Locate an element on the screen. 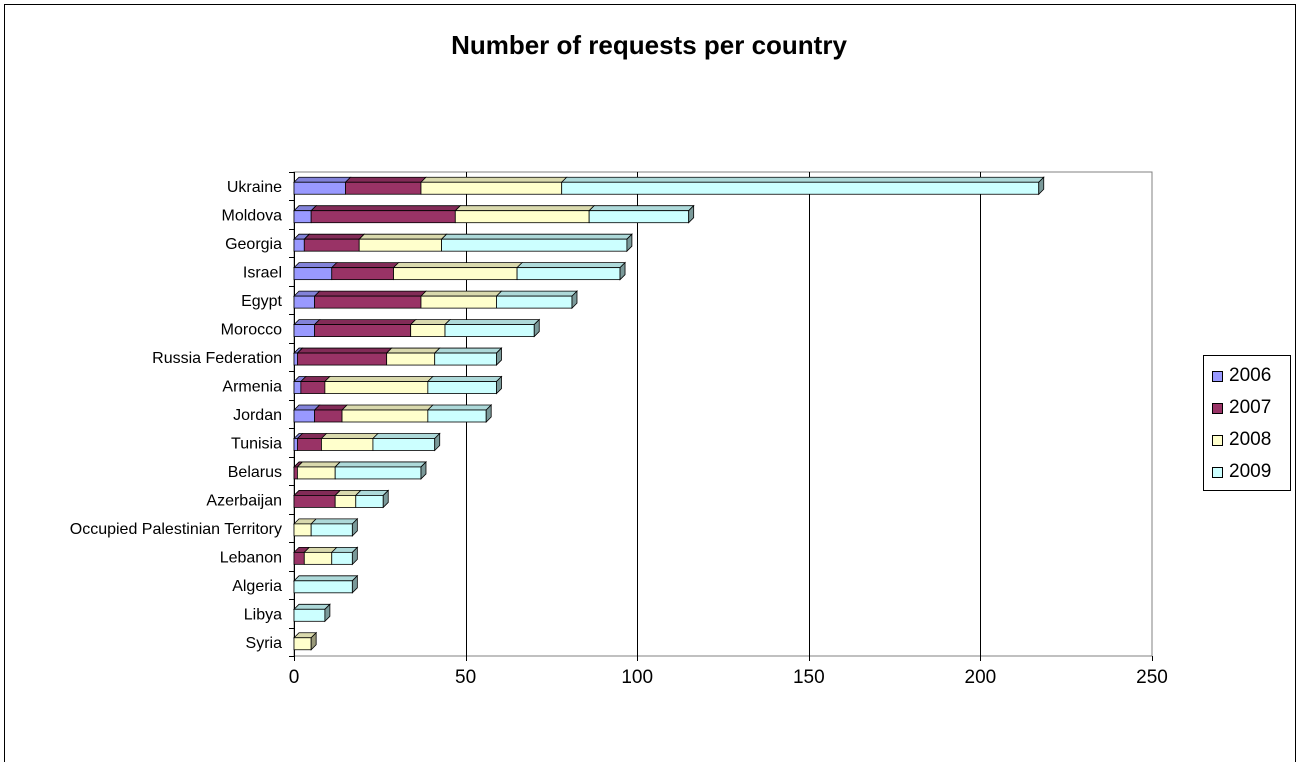 This screenshot has height=762, width=1298. legend-item-2007: 2007 is located at coordinates (1247, 408).